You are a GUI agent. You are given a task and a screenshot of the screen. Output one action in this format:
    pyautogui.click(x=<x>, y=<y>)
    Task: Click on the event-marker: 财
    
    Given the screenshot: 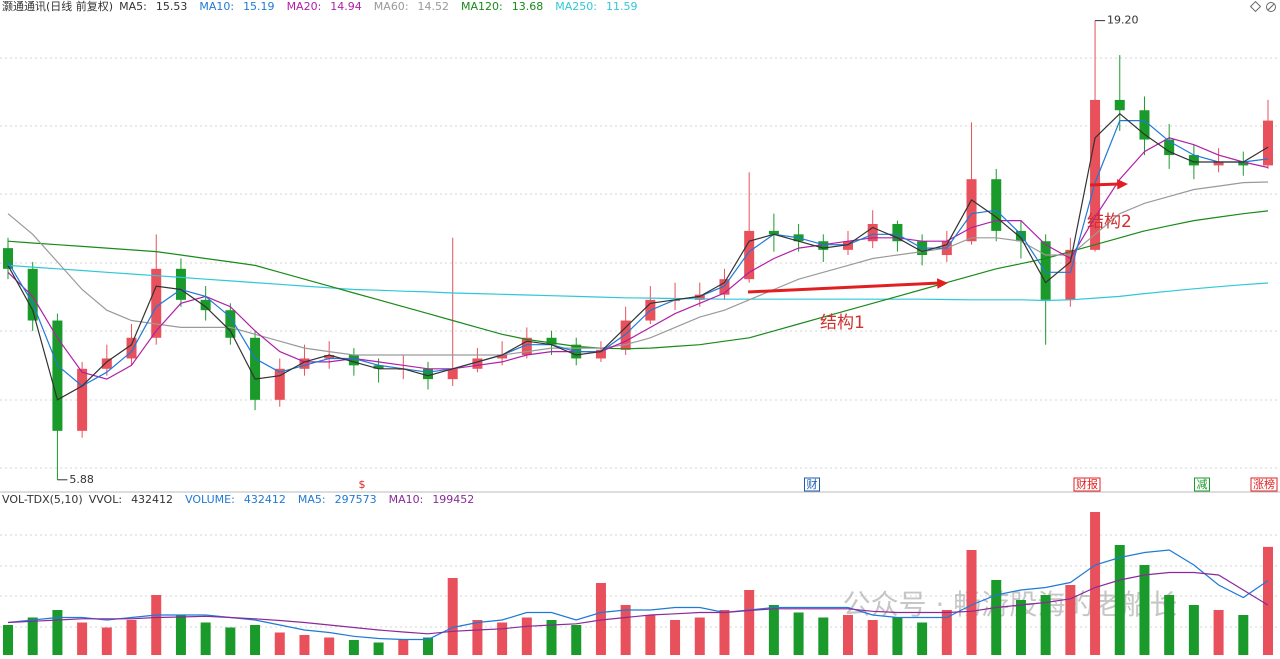 What is the action you would take?
    pyautogui.click(x=812, y=484)
    